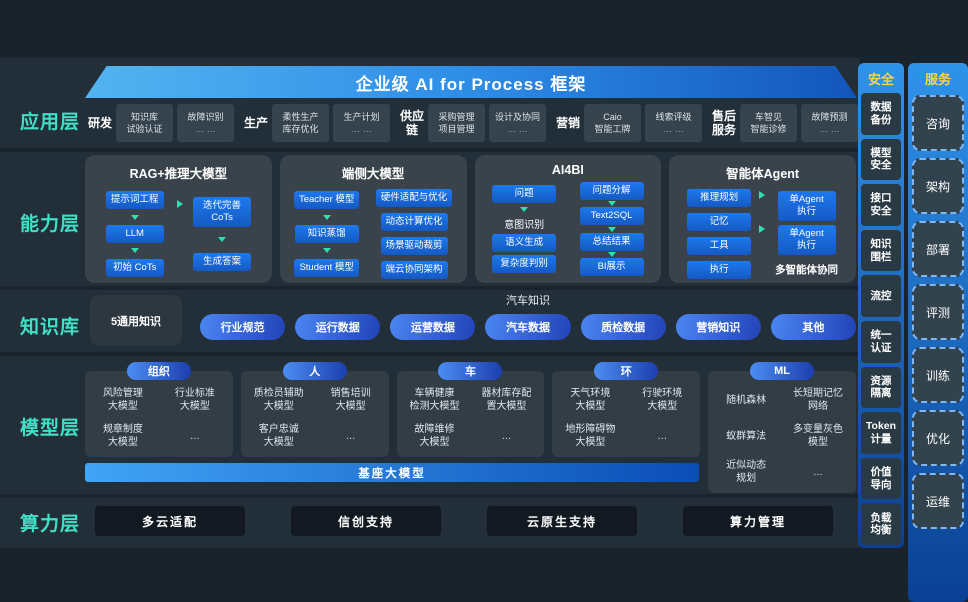 This screenshot has height=602, width=968. I want to click on flow-node: 提示词工程, so click(134, 200).